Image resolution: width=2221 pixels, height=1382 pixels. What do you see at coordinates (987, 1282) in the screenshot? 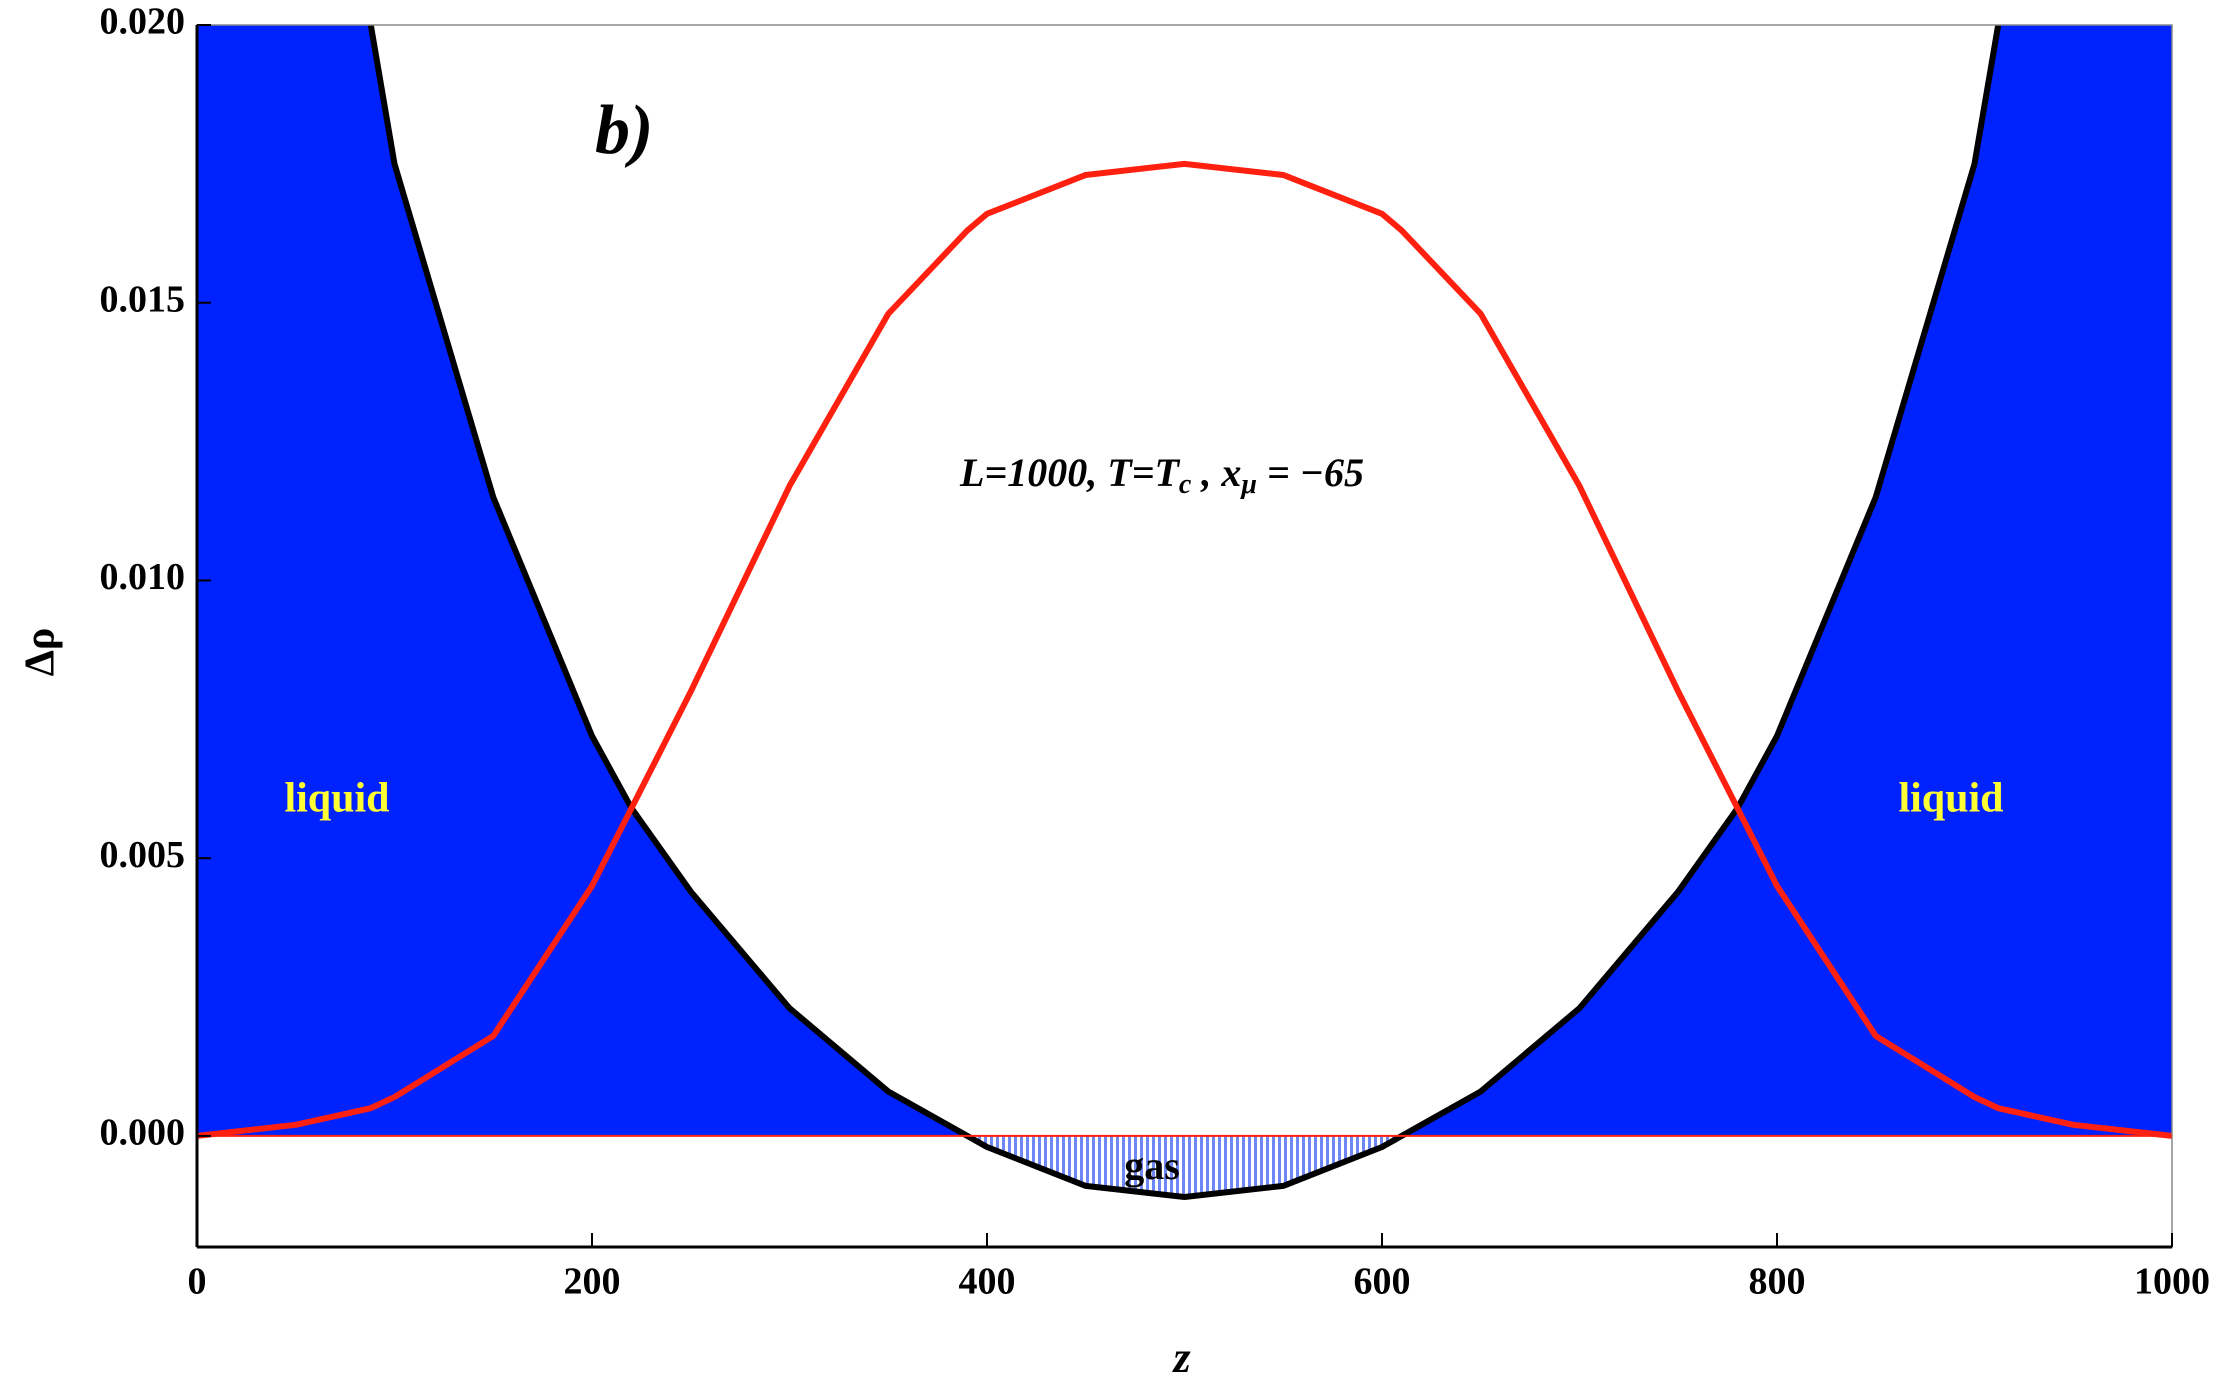
I see `x-tick-label: 400` at bounding box center [987, 1282].